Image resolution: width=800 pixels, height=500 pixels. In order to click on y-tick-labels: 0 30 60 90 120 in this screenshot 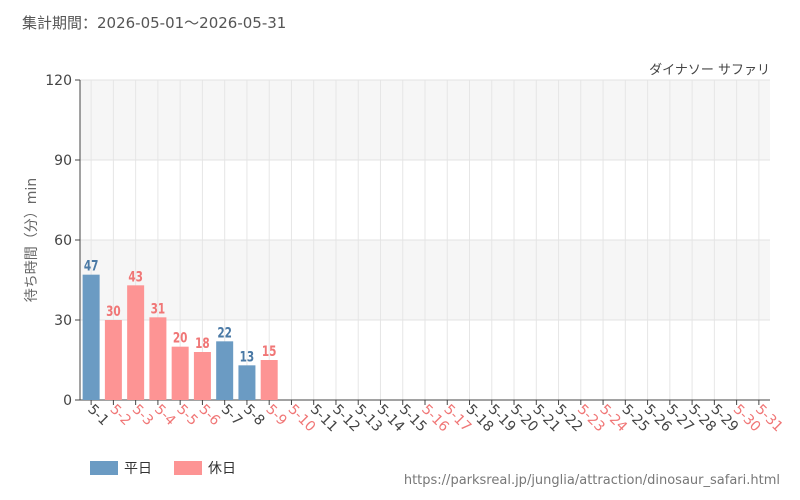, I will do `click(58, 241)`.